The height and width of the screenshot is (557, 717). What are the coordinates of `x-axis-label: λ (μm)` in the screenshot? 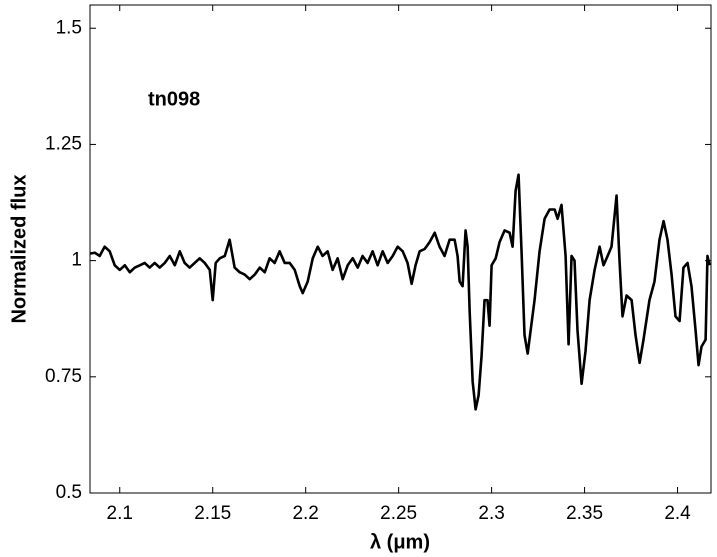 It's located at (400, 542).